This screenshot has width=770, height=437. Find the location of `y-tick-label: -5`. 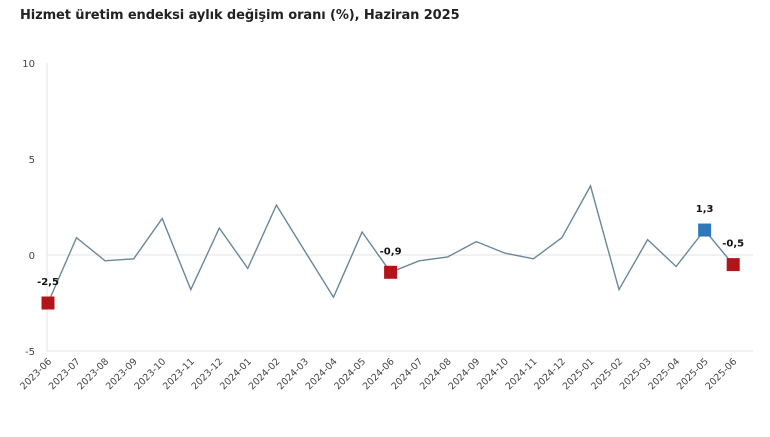

y-tick-label: -5 is located at coordinates (30, 352).